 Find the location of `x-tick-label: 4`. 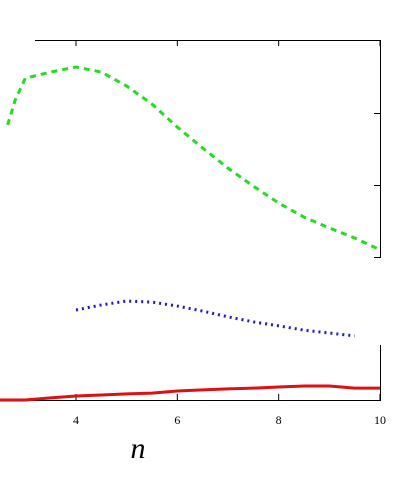

x-tick-label: 4 is located at coordinates (76, 420).